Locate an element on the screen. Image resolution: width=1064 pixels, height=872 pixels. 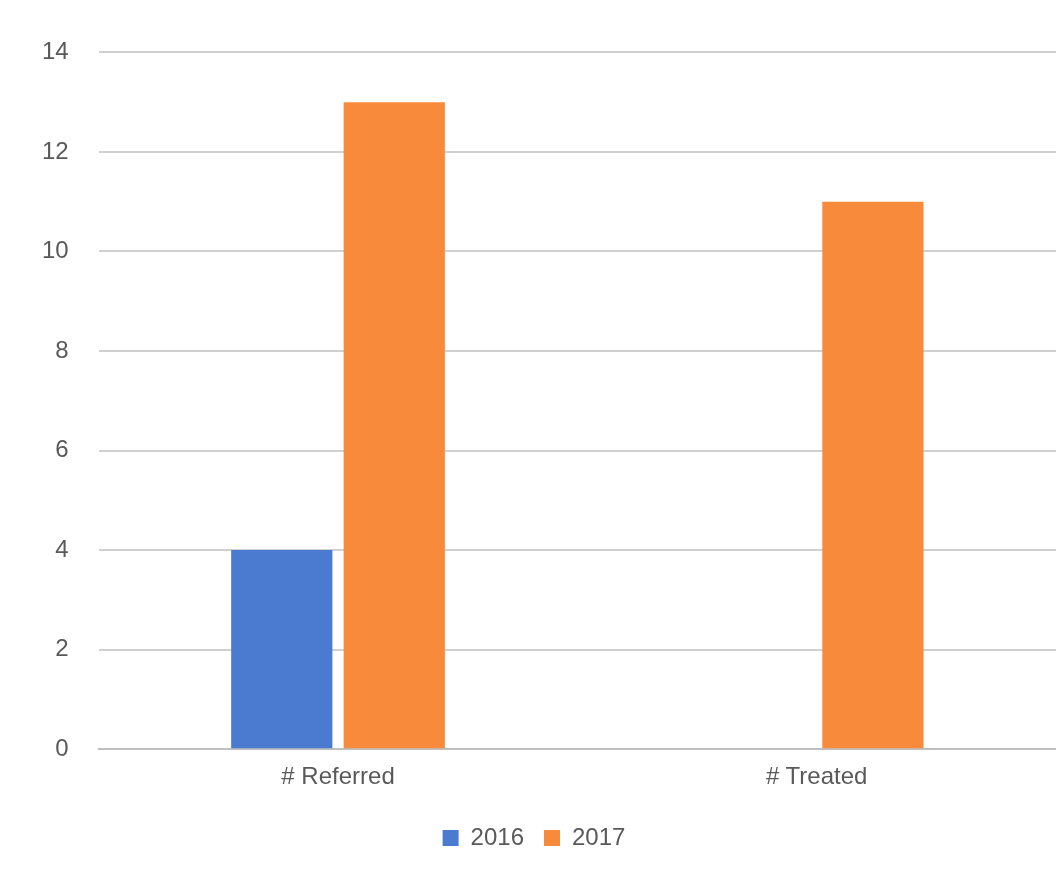
y-tick-label: 2 is located at coordinates (62, 648).